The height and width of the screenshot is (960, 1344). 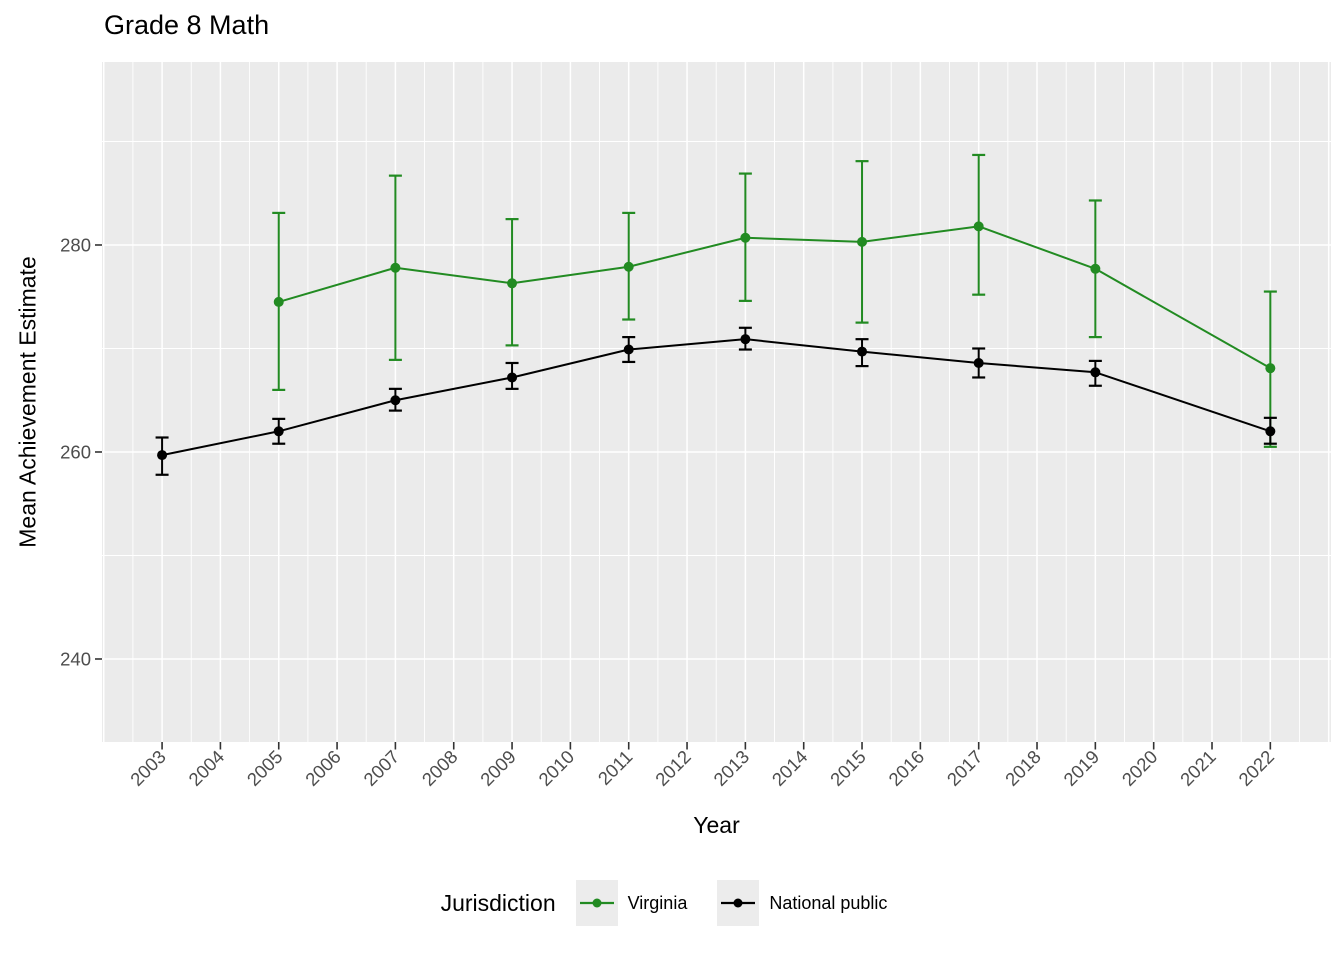 I want to click on legend-label-national-public: National public, so click(x=828, y=902).